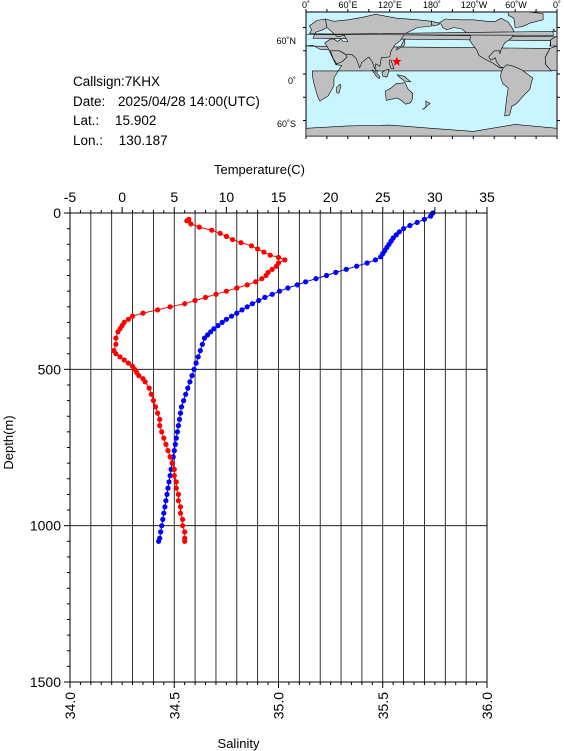 This screenshot has height=751, width=564. What do you see at coordinates (551, 58) in the screenshot?
I see `land-africa-wrap` at bounding box center [551, 58].